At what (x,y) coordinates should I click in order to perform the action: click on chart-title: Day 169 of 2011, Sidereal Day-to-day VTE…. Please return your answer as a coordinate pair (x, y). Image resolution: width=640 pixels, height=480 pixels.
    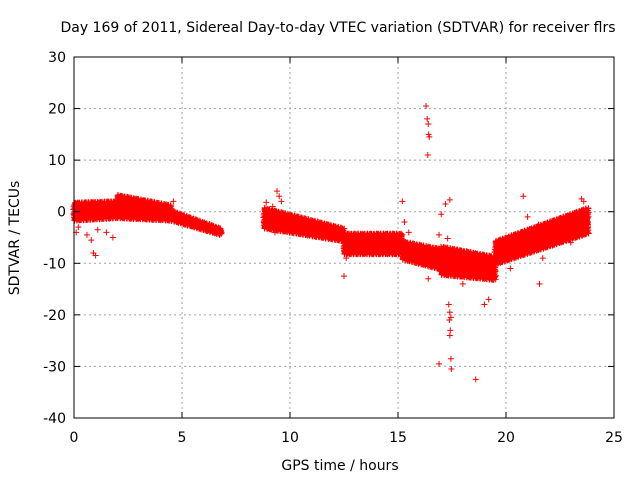
    Looking at the image, I should click on (337, 28).